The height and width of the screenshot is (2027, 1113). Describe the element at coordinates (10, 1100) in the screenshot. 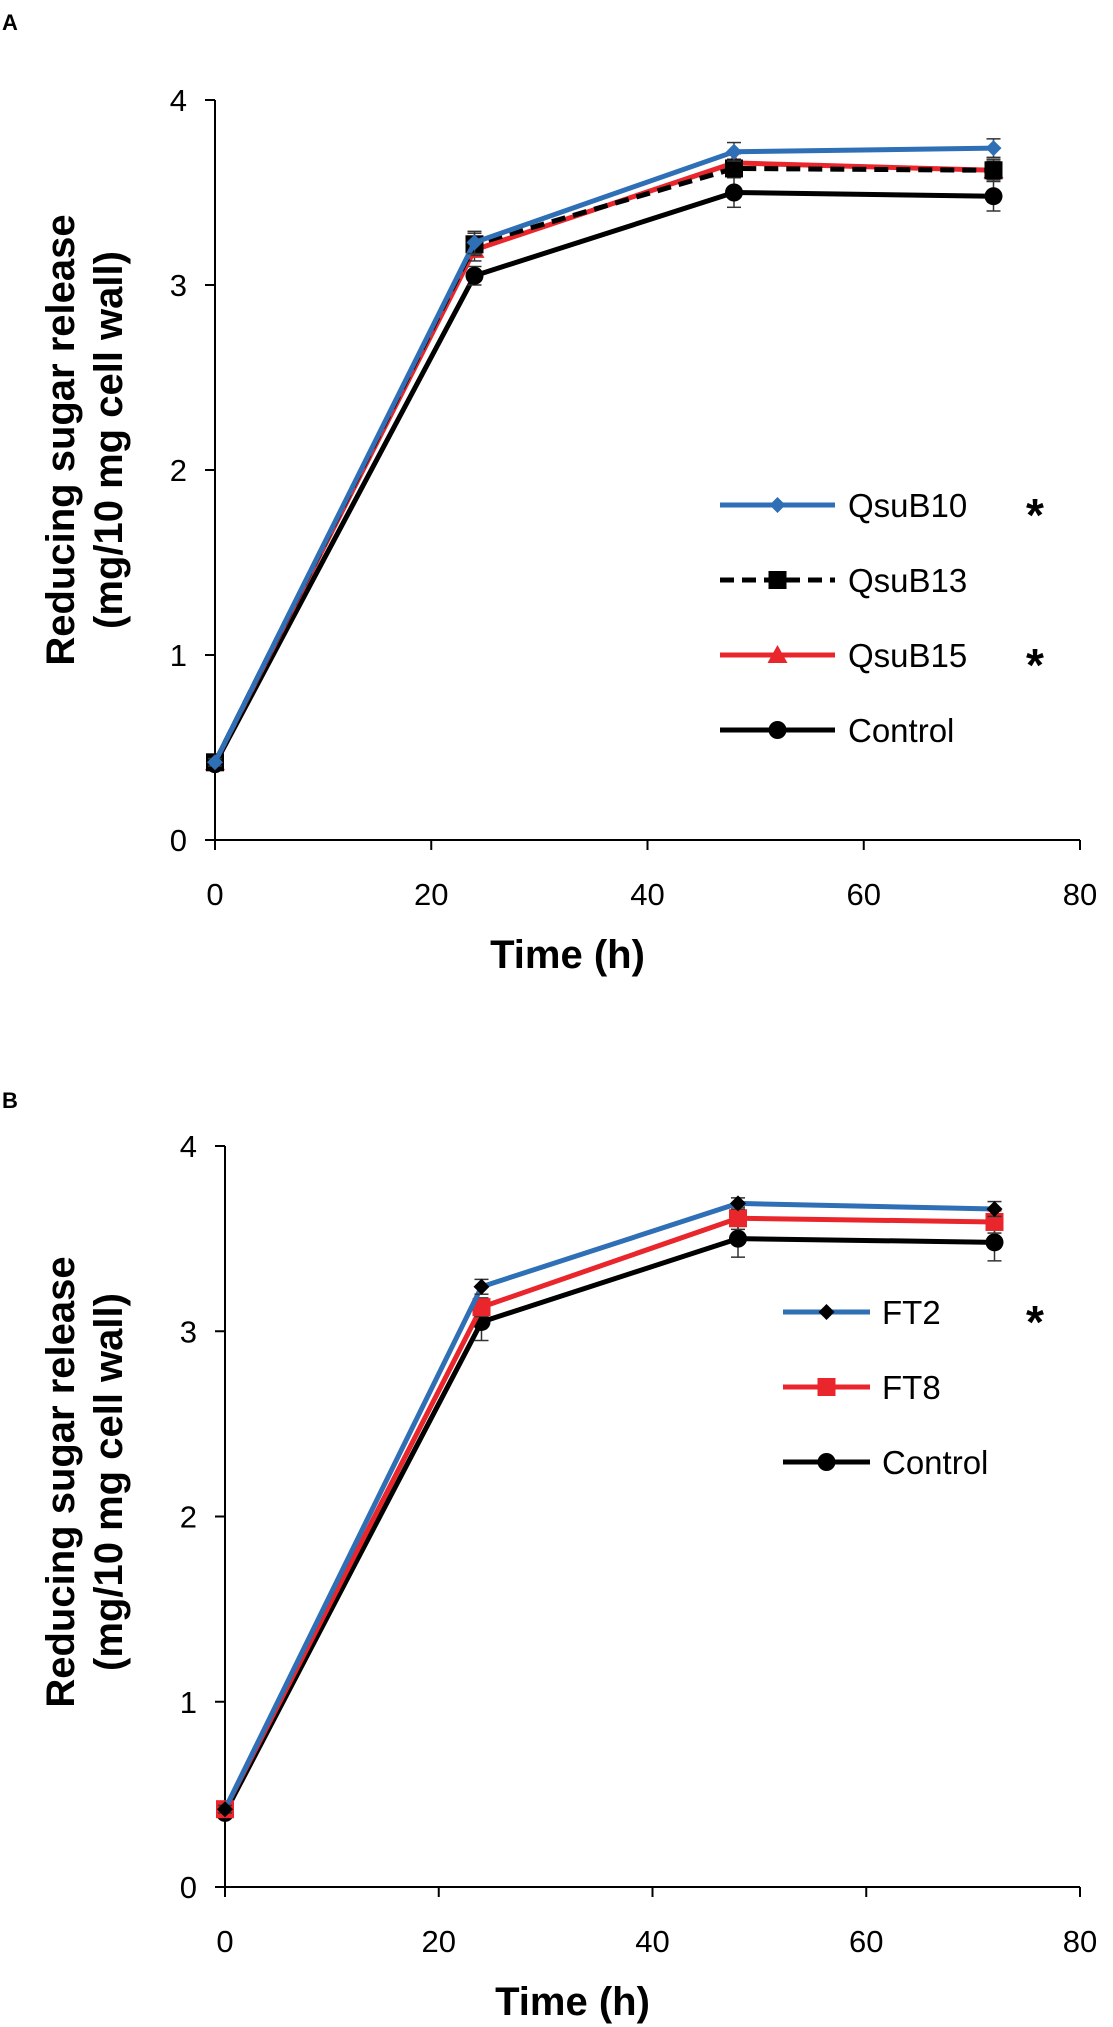

I see `panel-label: B` at that location.